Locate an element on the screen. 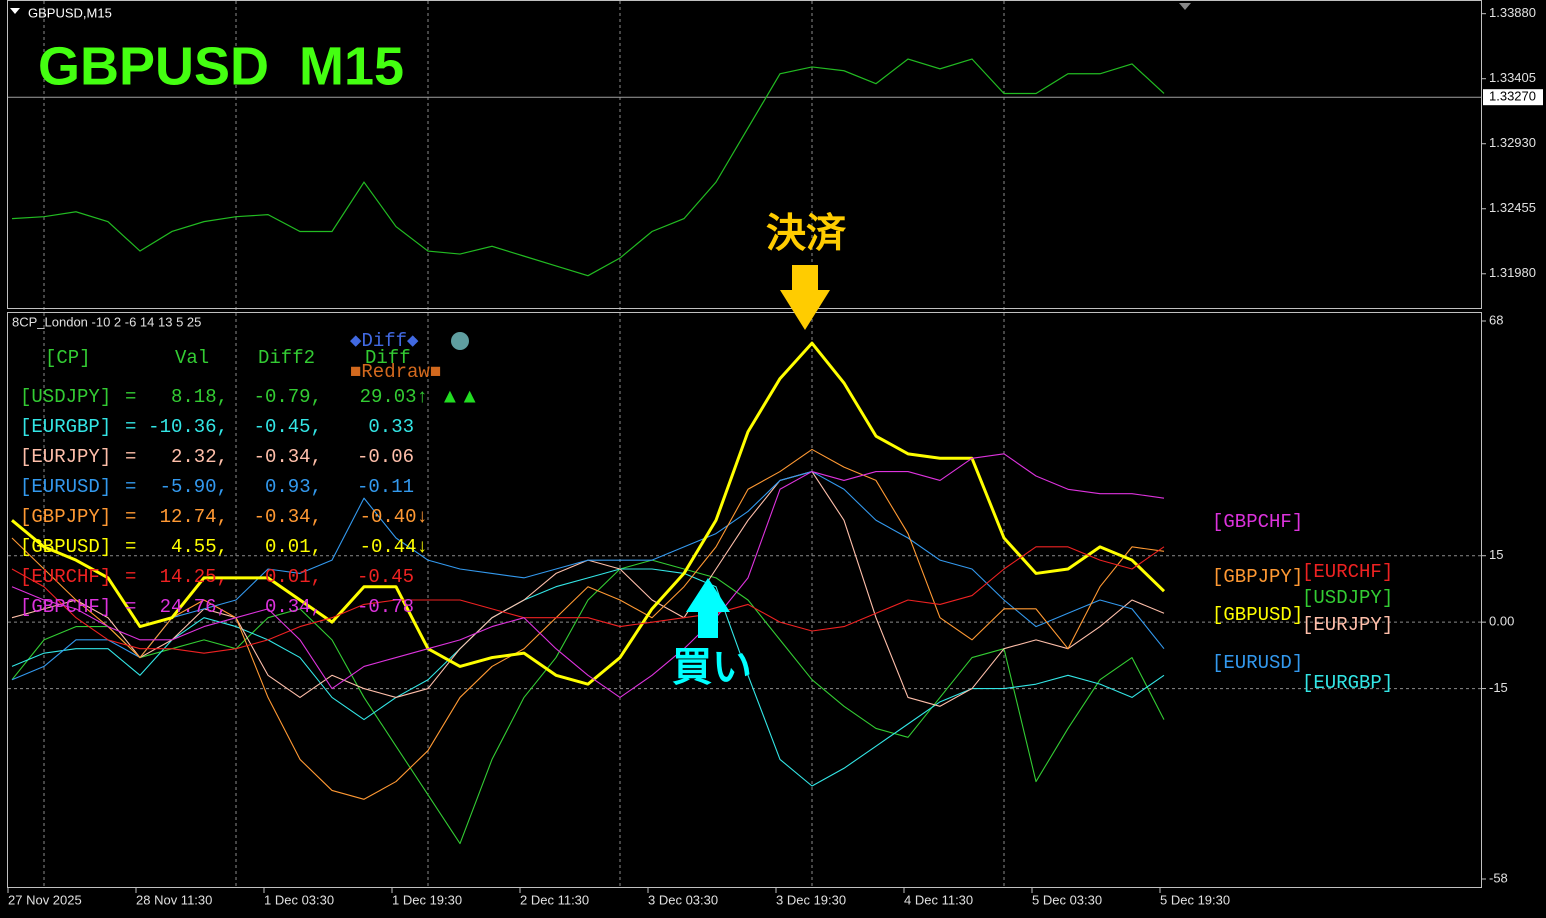 The height and width of the screenshot is (918, 1546). button: ◆Diff◆ is located at coordinates (384, 341).